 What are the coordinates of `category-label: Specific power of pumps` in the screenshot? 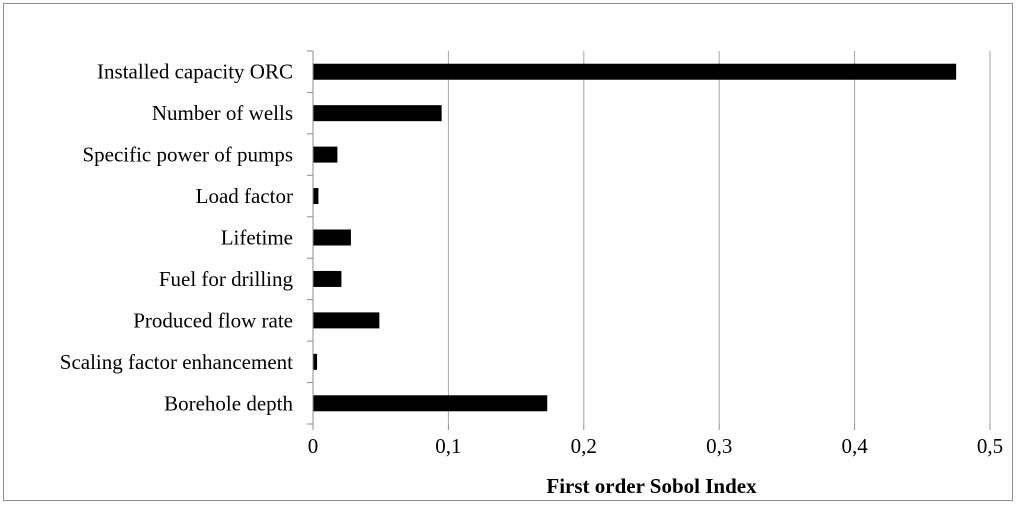 It's located at (187, 155).